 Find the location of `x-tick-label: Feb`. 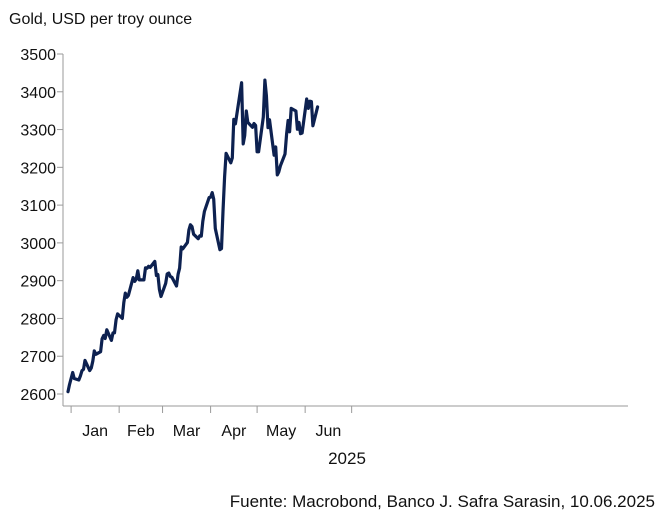

x-tick-label: Feb is located at coordinates (141, 431).